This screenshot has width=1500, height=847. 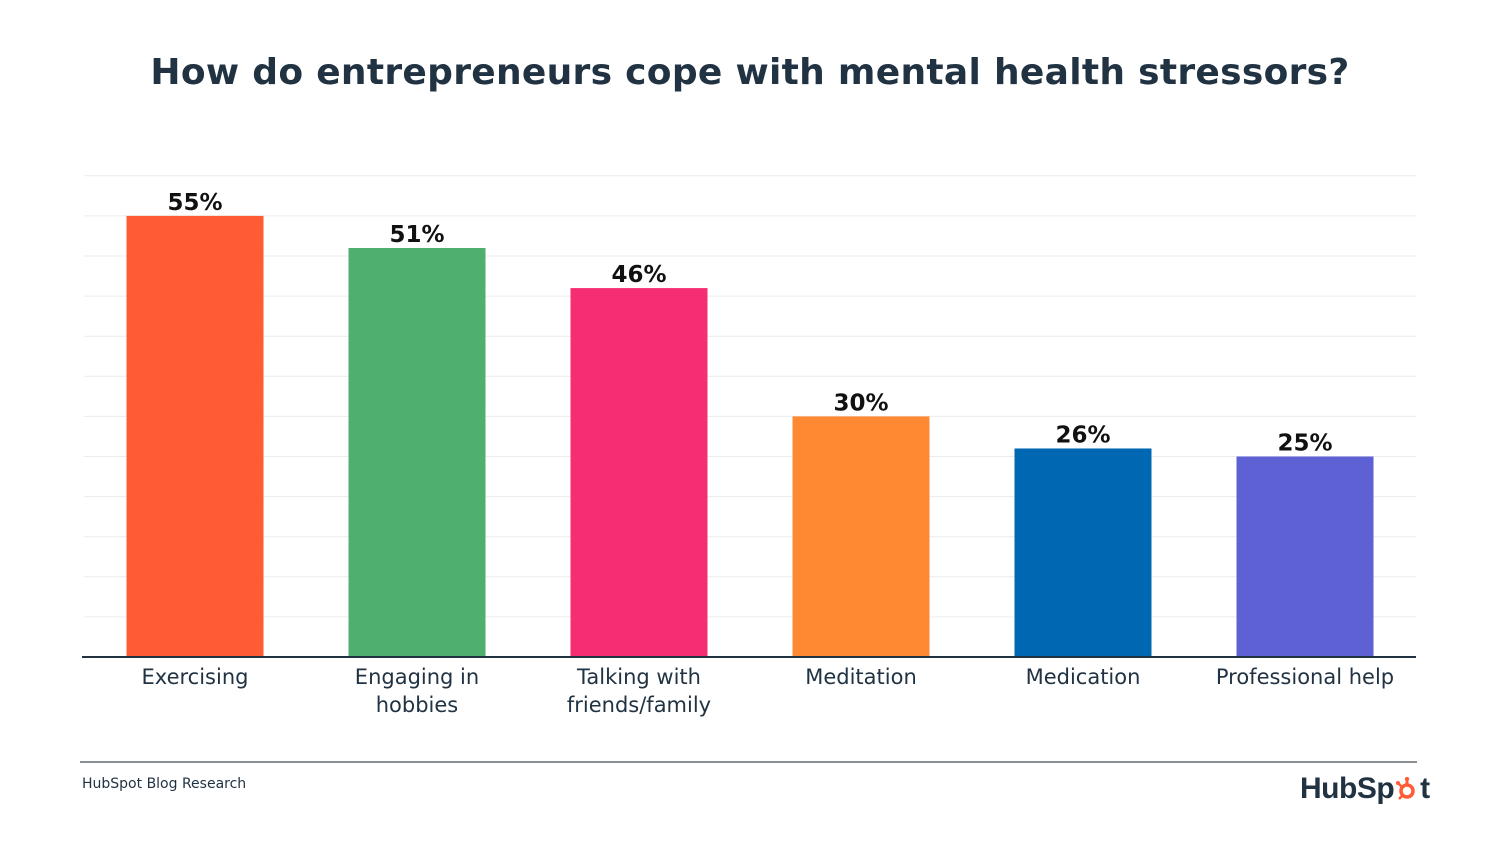 I want to click on data-label: 51%, so click(x=416, y=235).